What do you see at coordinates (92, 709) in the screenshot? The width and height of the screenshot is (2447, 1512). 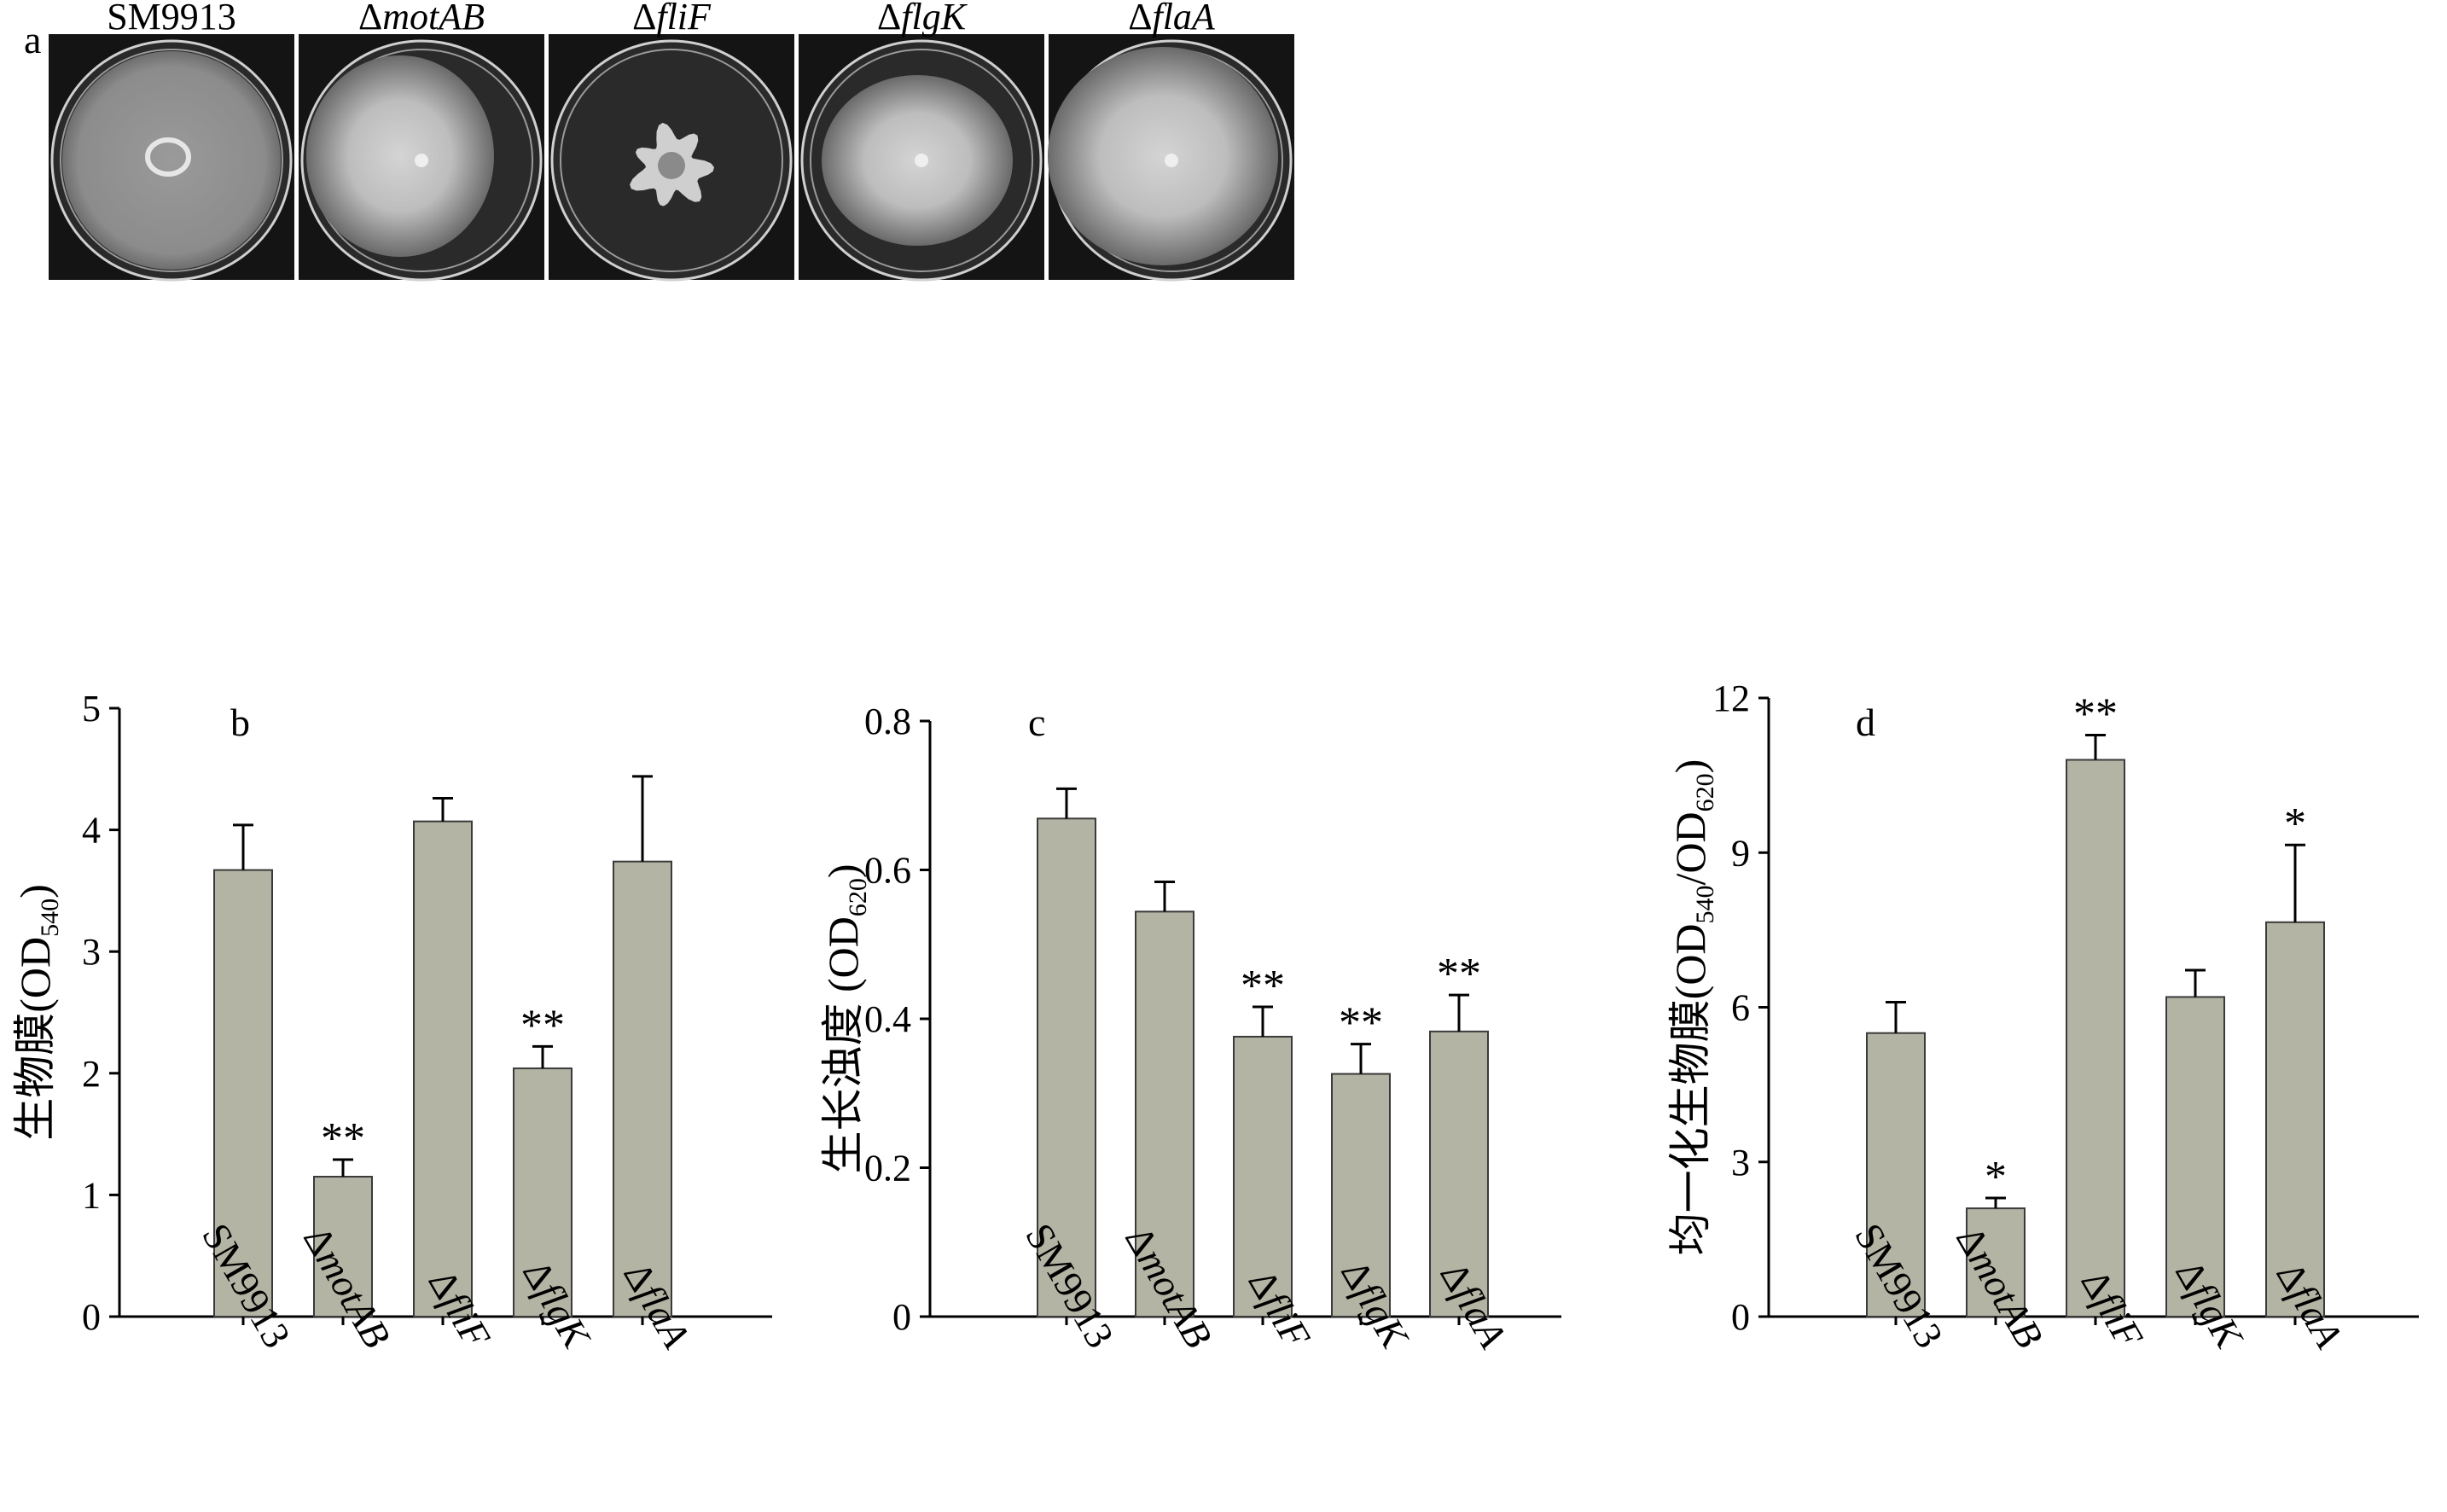 I see `y-tick-label: 5` at bounding box center [92, 709].